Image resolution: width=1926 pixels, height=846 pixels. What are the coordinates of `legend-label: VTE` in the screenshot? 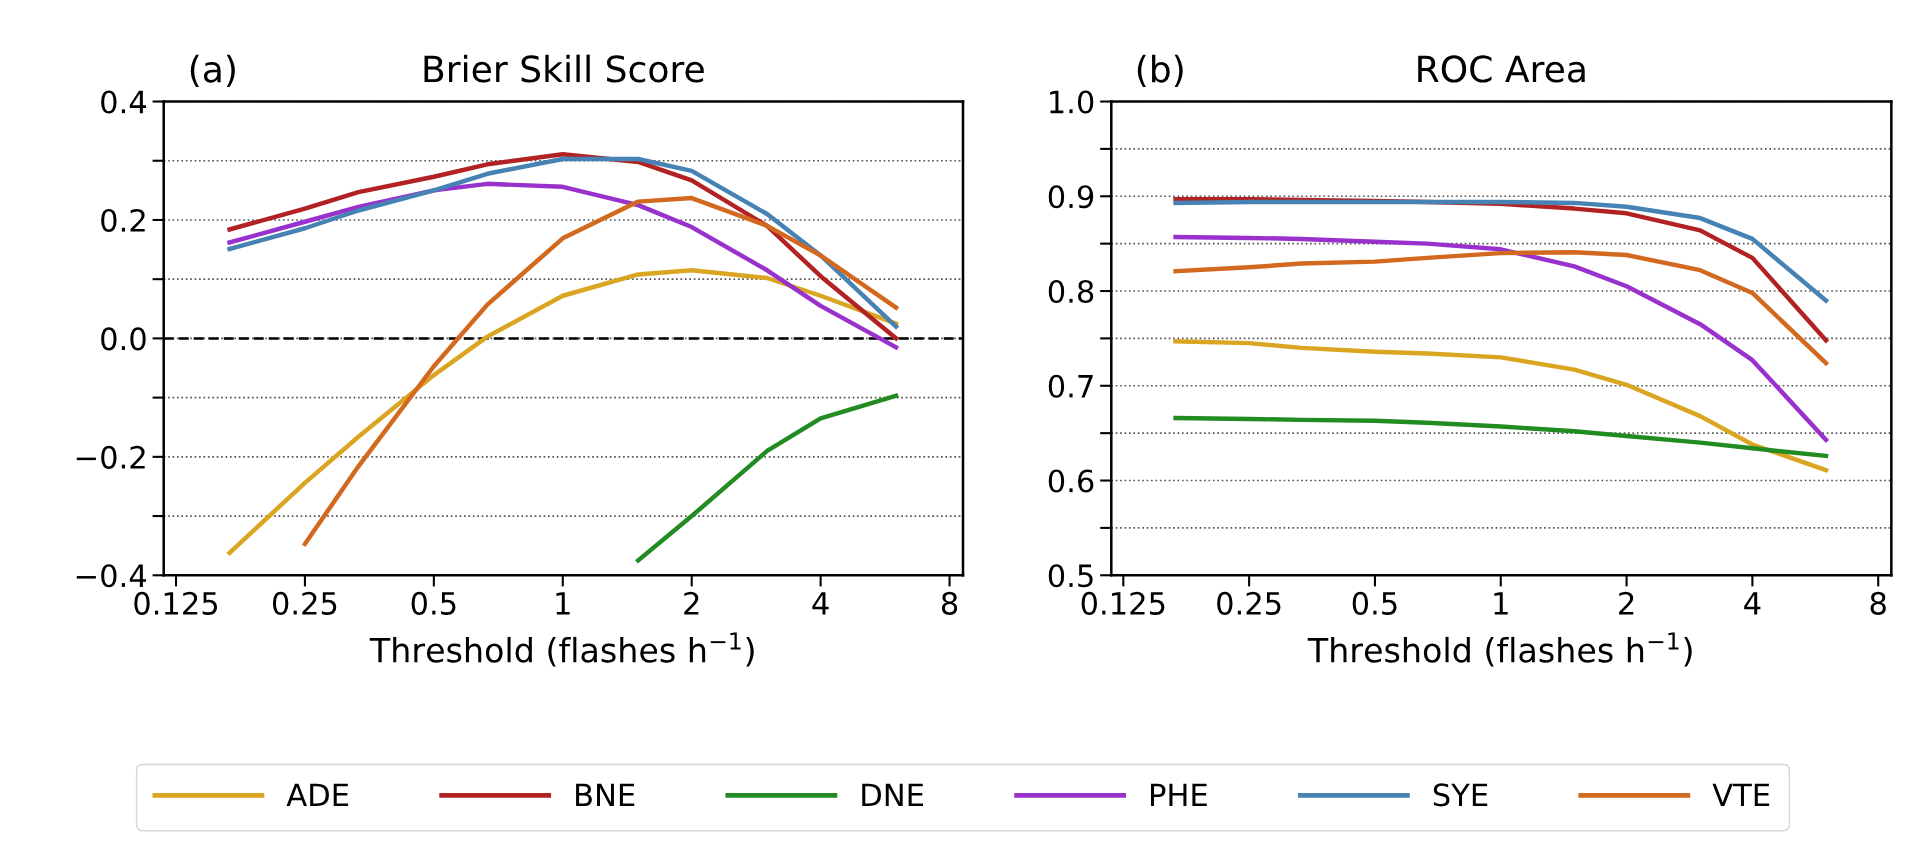 It's located at (1741, 795).